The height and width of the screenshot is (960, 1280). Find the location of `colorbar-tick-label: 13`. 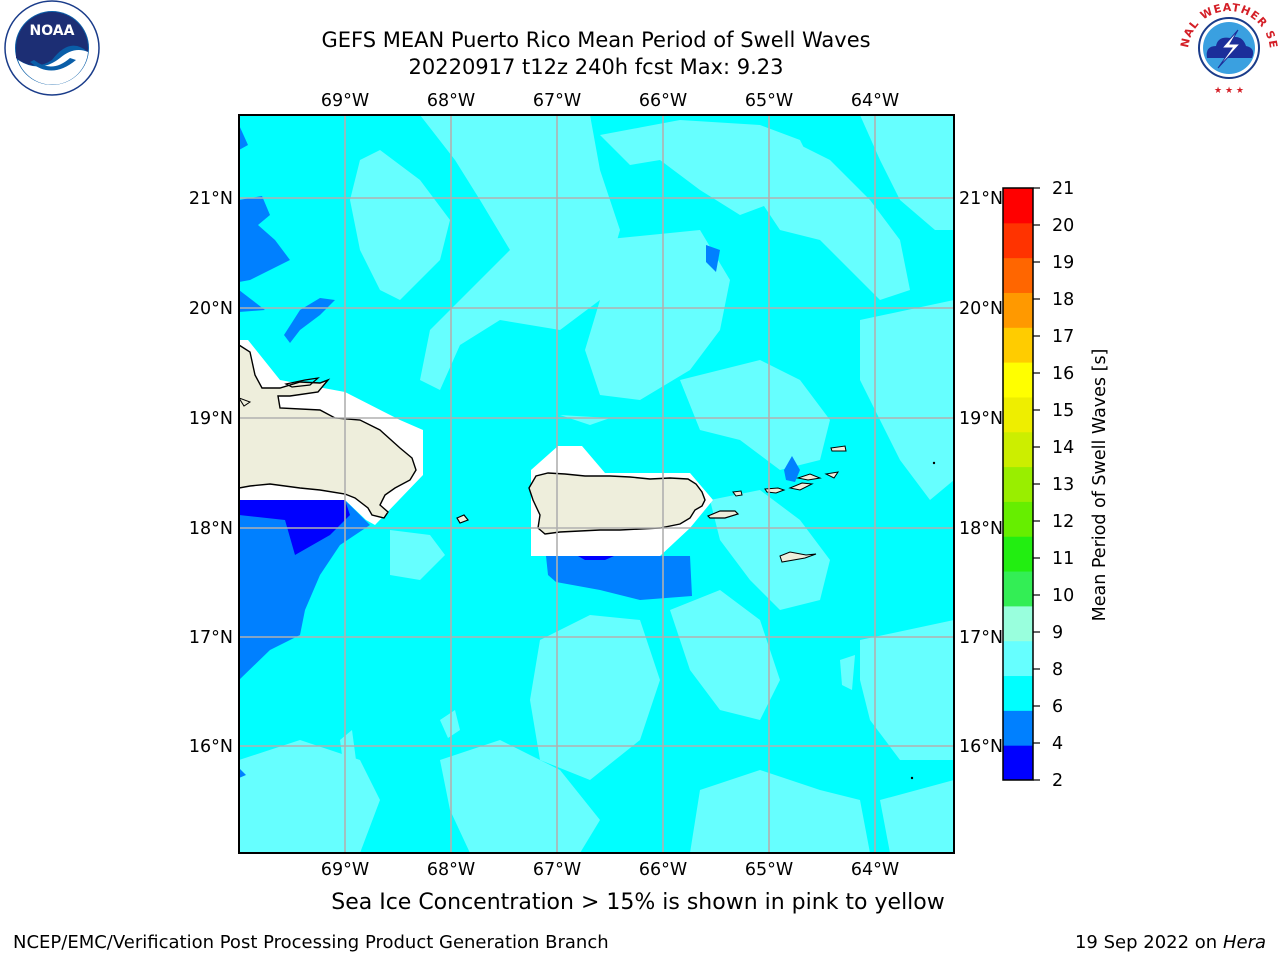

colorbar-tick-label: 13 is located at coordinates (1063, 485).